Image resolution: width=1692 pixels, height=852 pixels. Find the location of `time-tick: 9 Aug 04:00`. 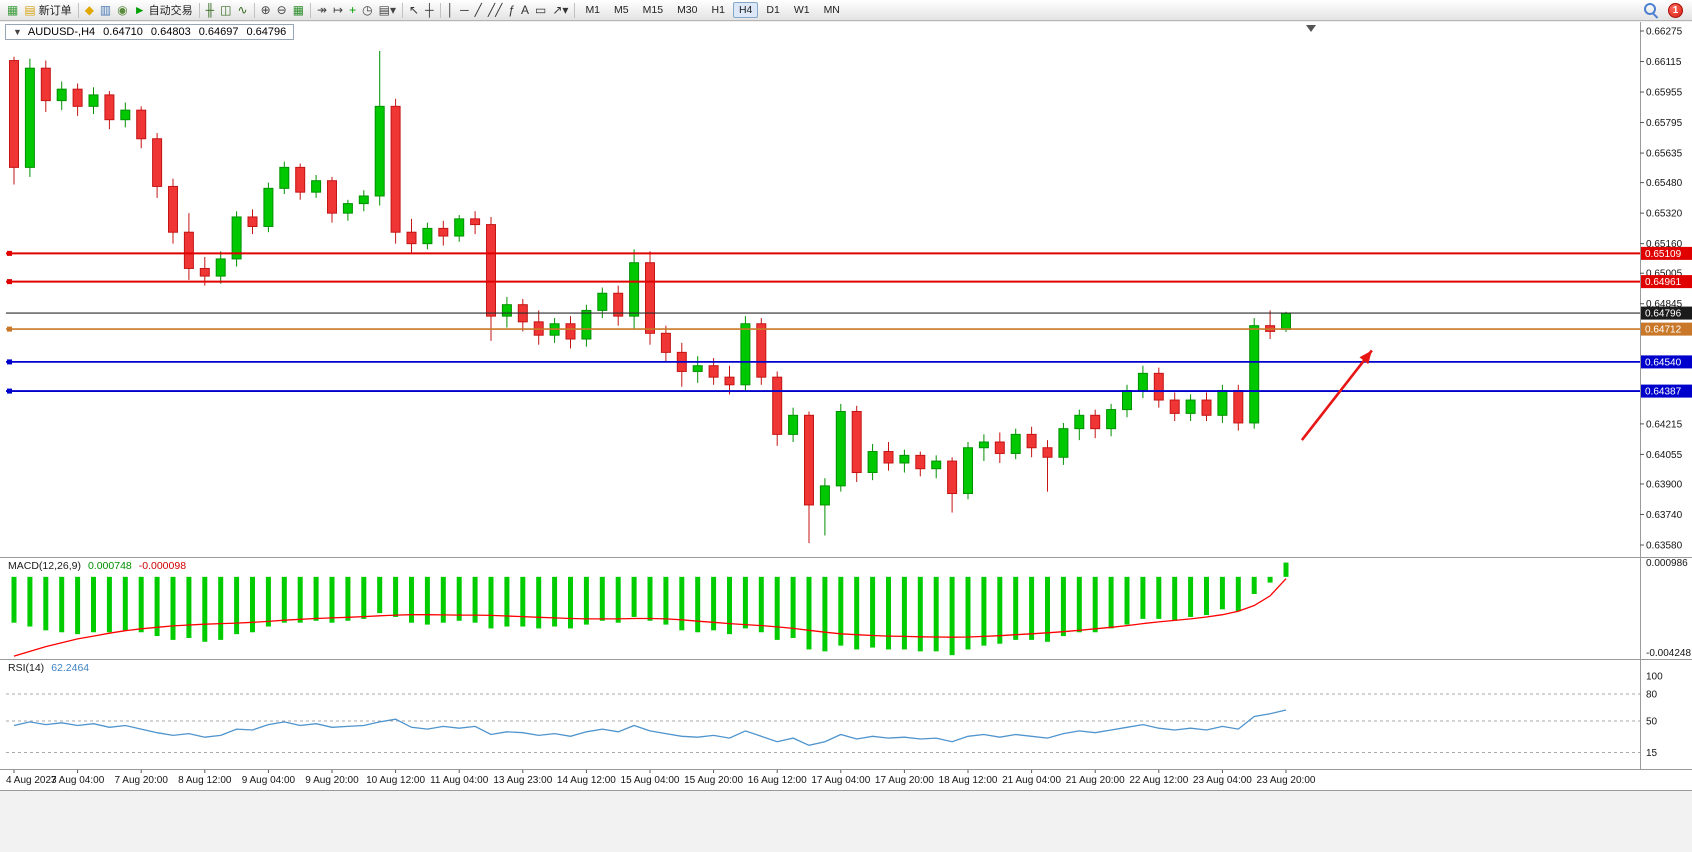

time-tick: 9 Aug 04:00 is located at coordinates (269, 780).